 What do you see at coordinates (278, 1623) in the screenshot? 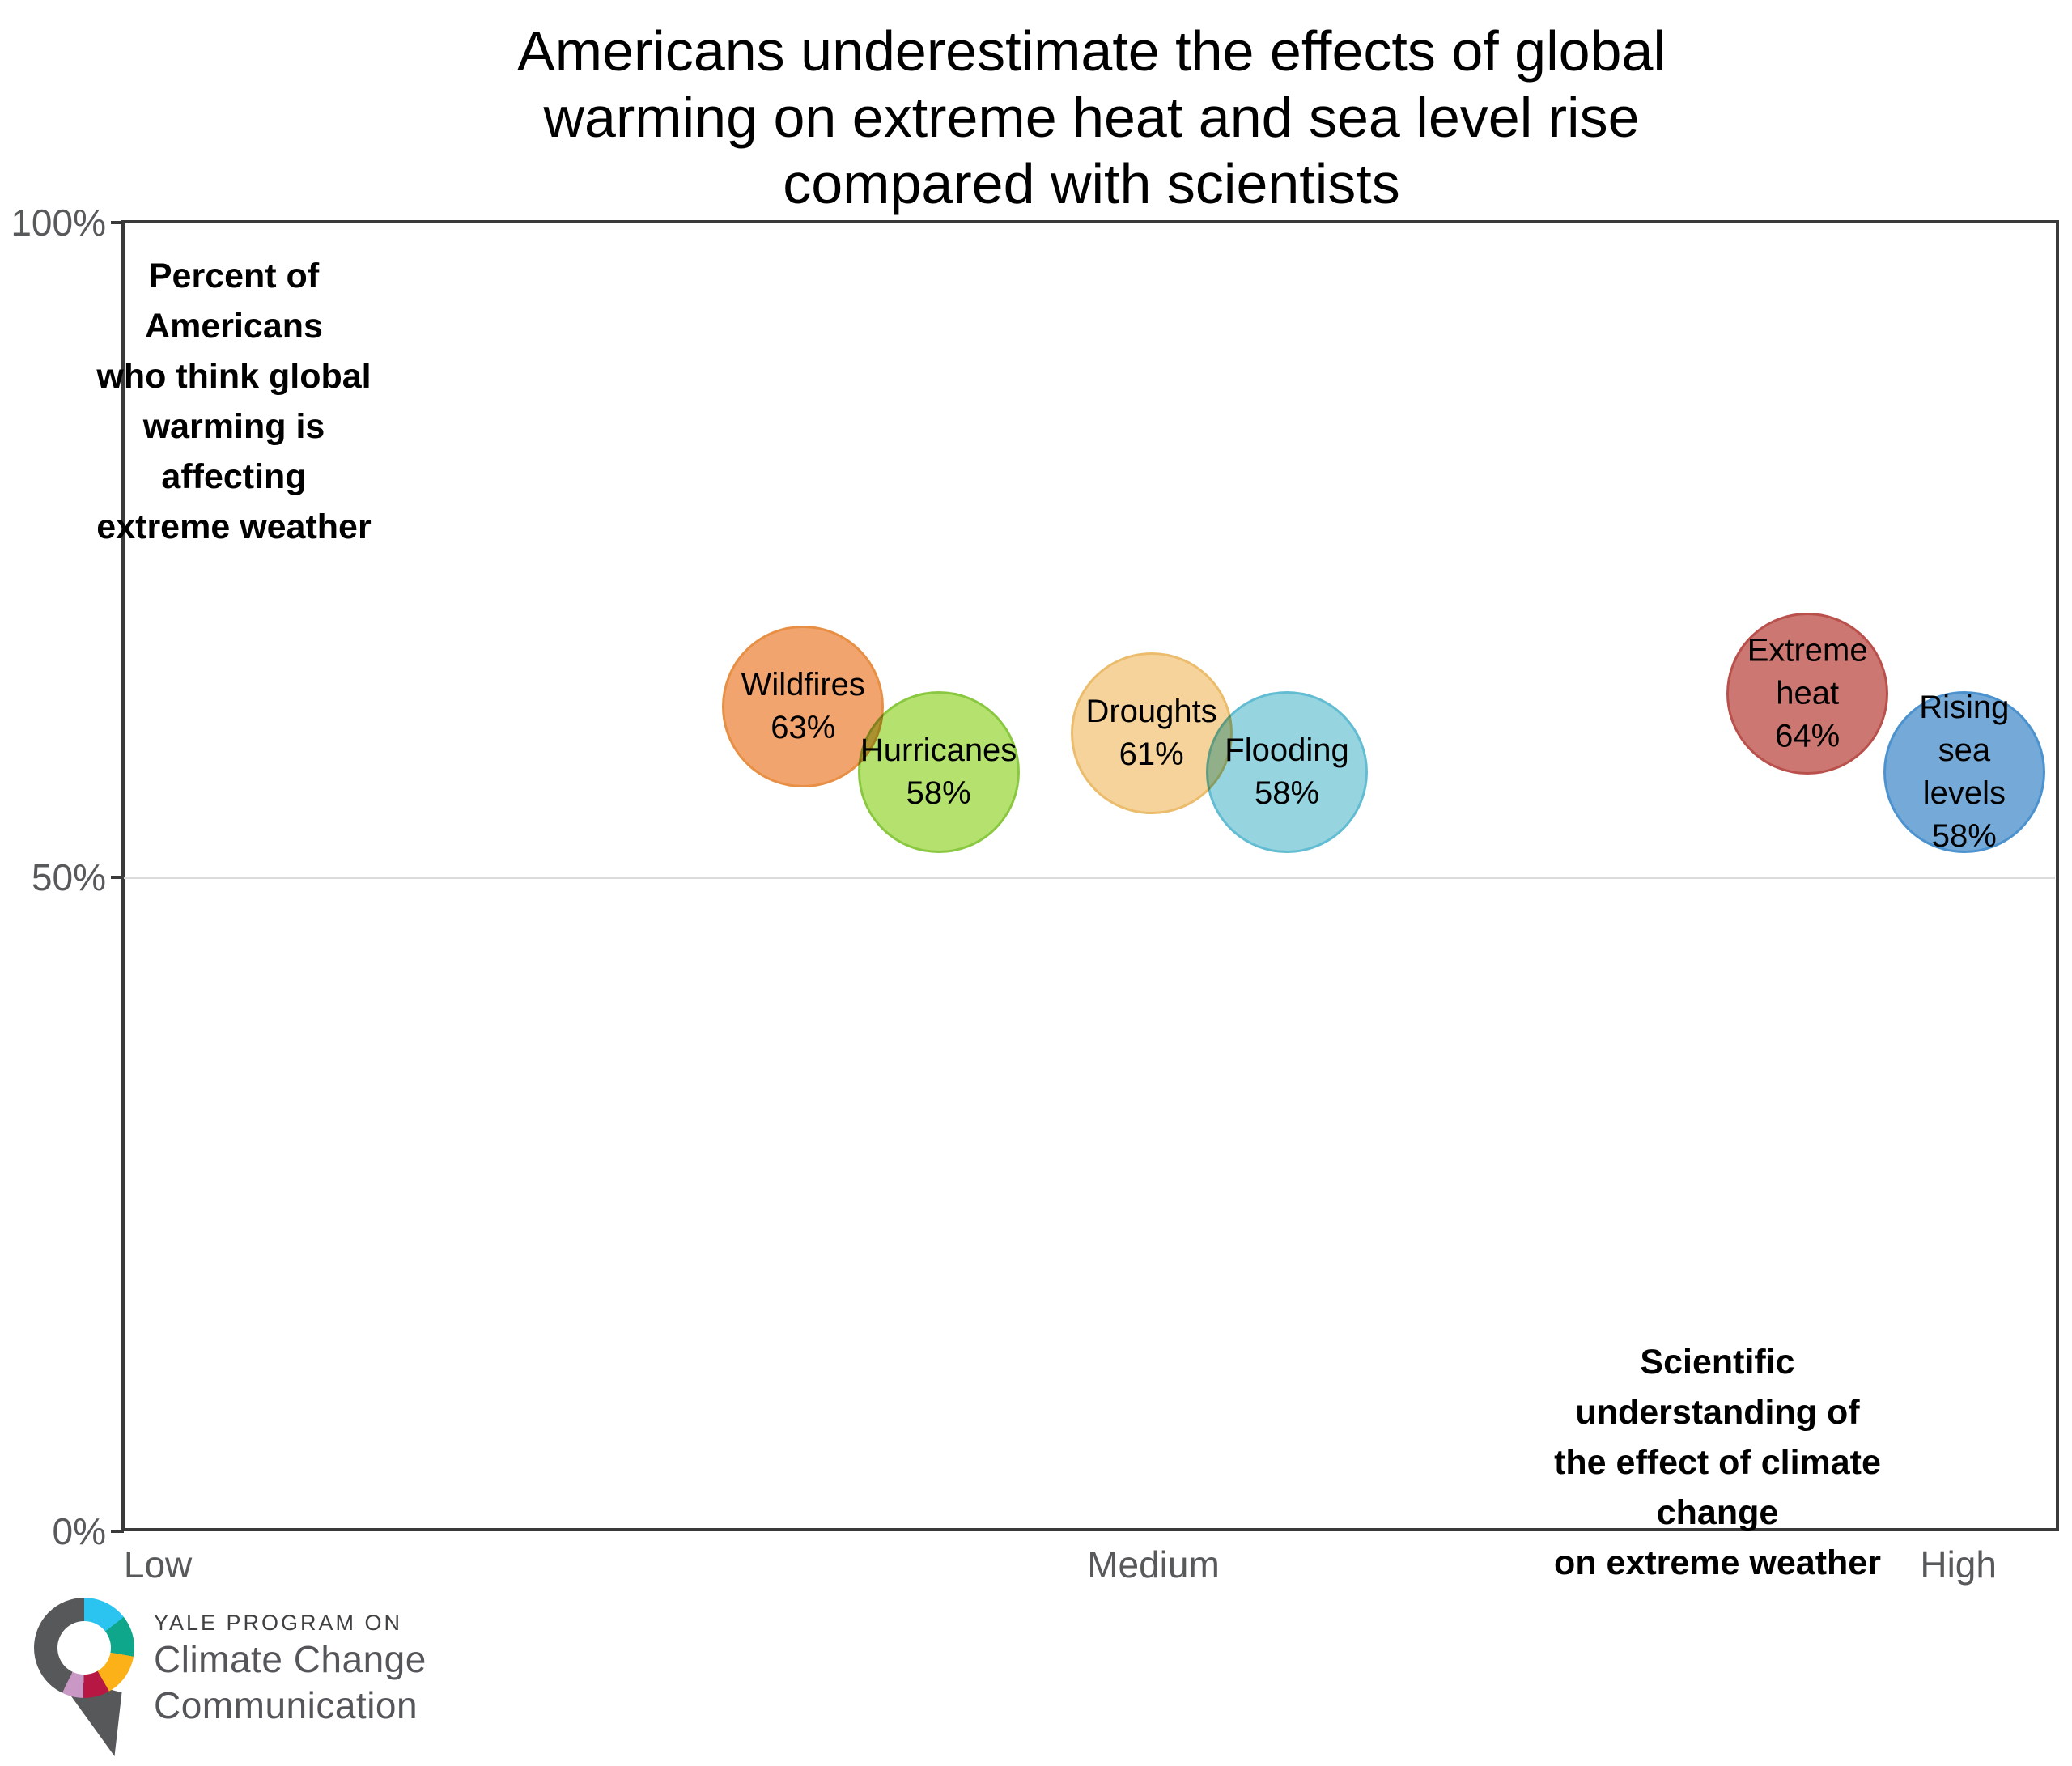
I see `logo-program-line: YALE PROGRAM ON` at bounding box center [278, 1623].